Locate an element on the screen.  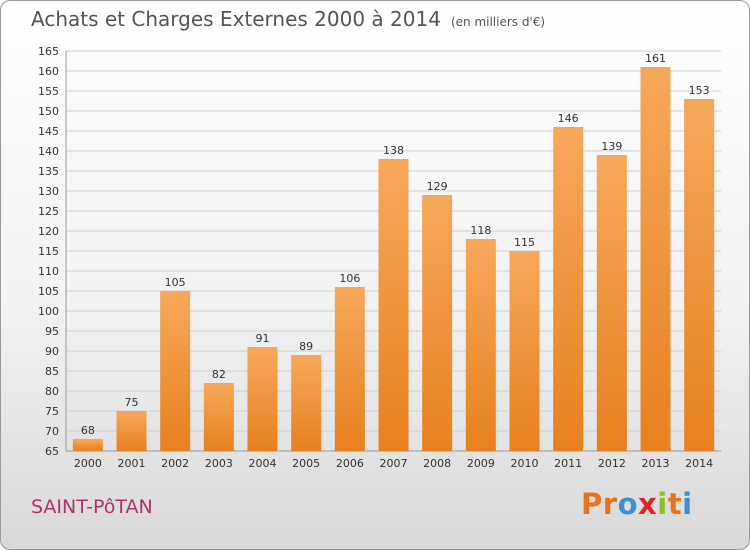
x-tick-label: 2007 is located at coordinates (394, 463).